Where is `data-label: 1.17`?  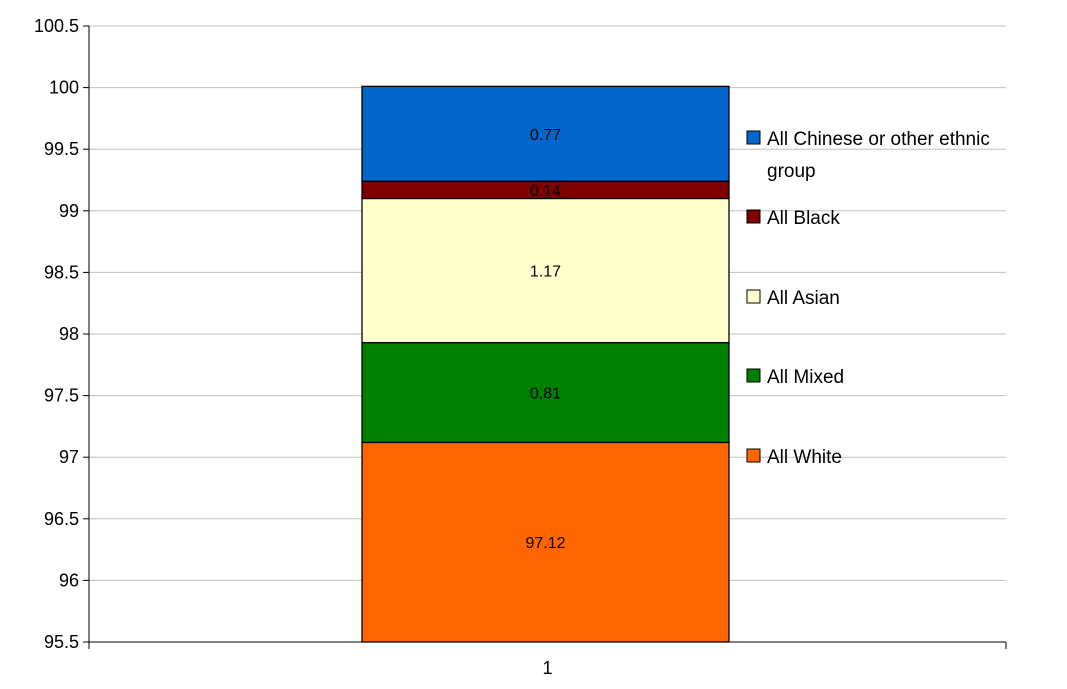 data-label: 1.17 is located at coordinates (545, 272).